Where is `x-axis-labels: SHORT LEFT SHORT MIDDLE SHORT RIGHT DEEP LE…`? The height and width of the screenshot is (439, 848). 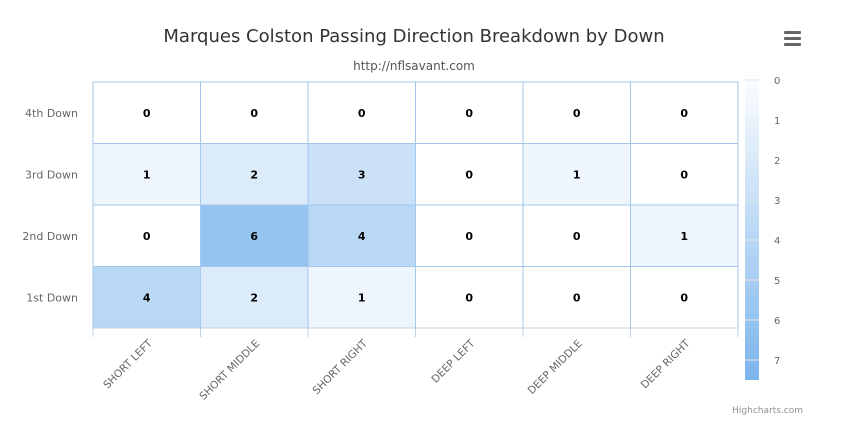 x-axis-labels: SHORT LEFT SHORT MIDDLE SHORT RIGHT DEEP LE… is located at coordinates (415, 365).